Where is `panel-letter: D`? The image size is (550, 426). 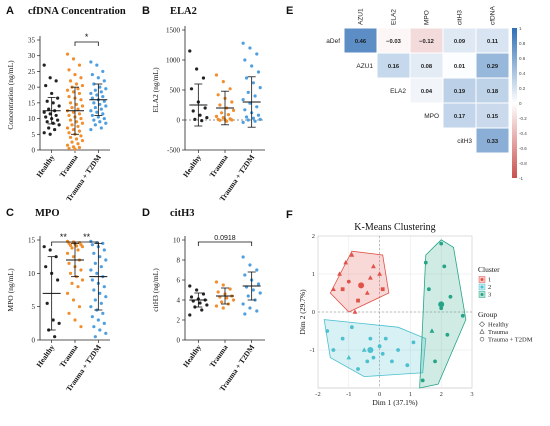 panel-letter: D is located at coordinates (146, 213).